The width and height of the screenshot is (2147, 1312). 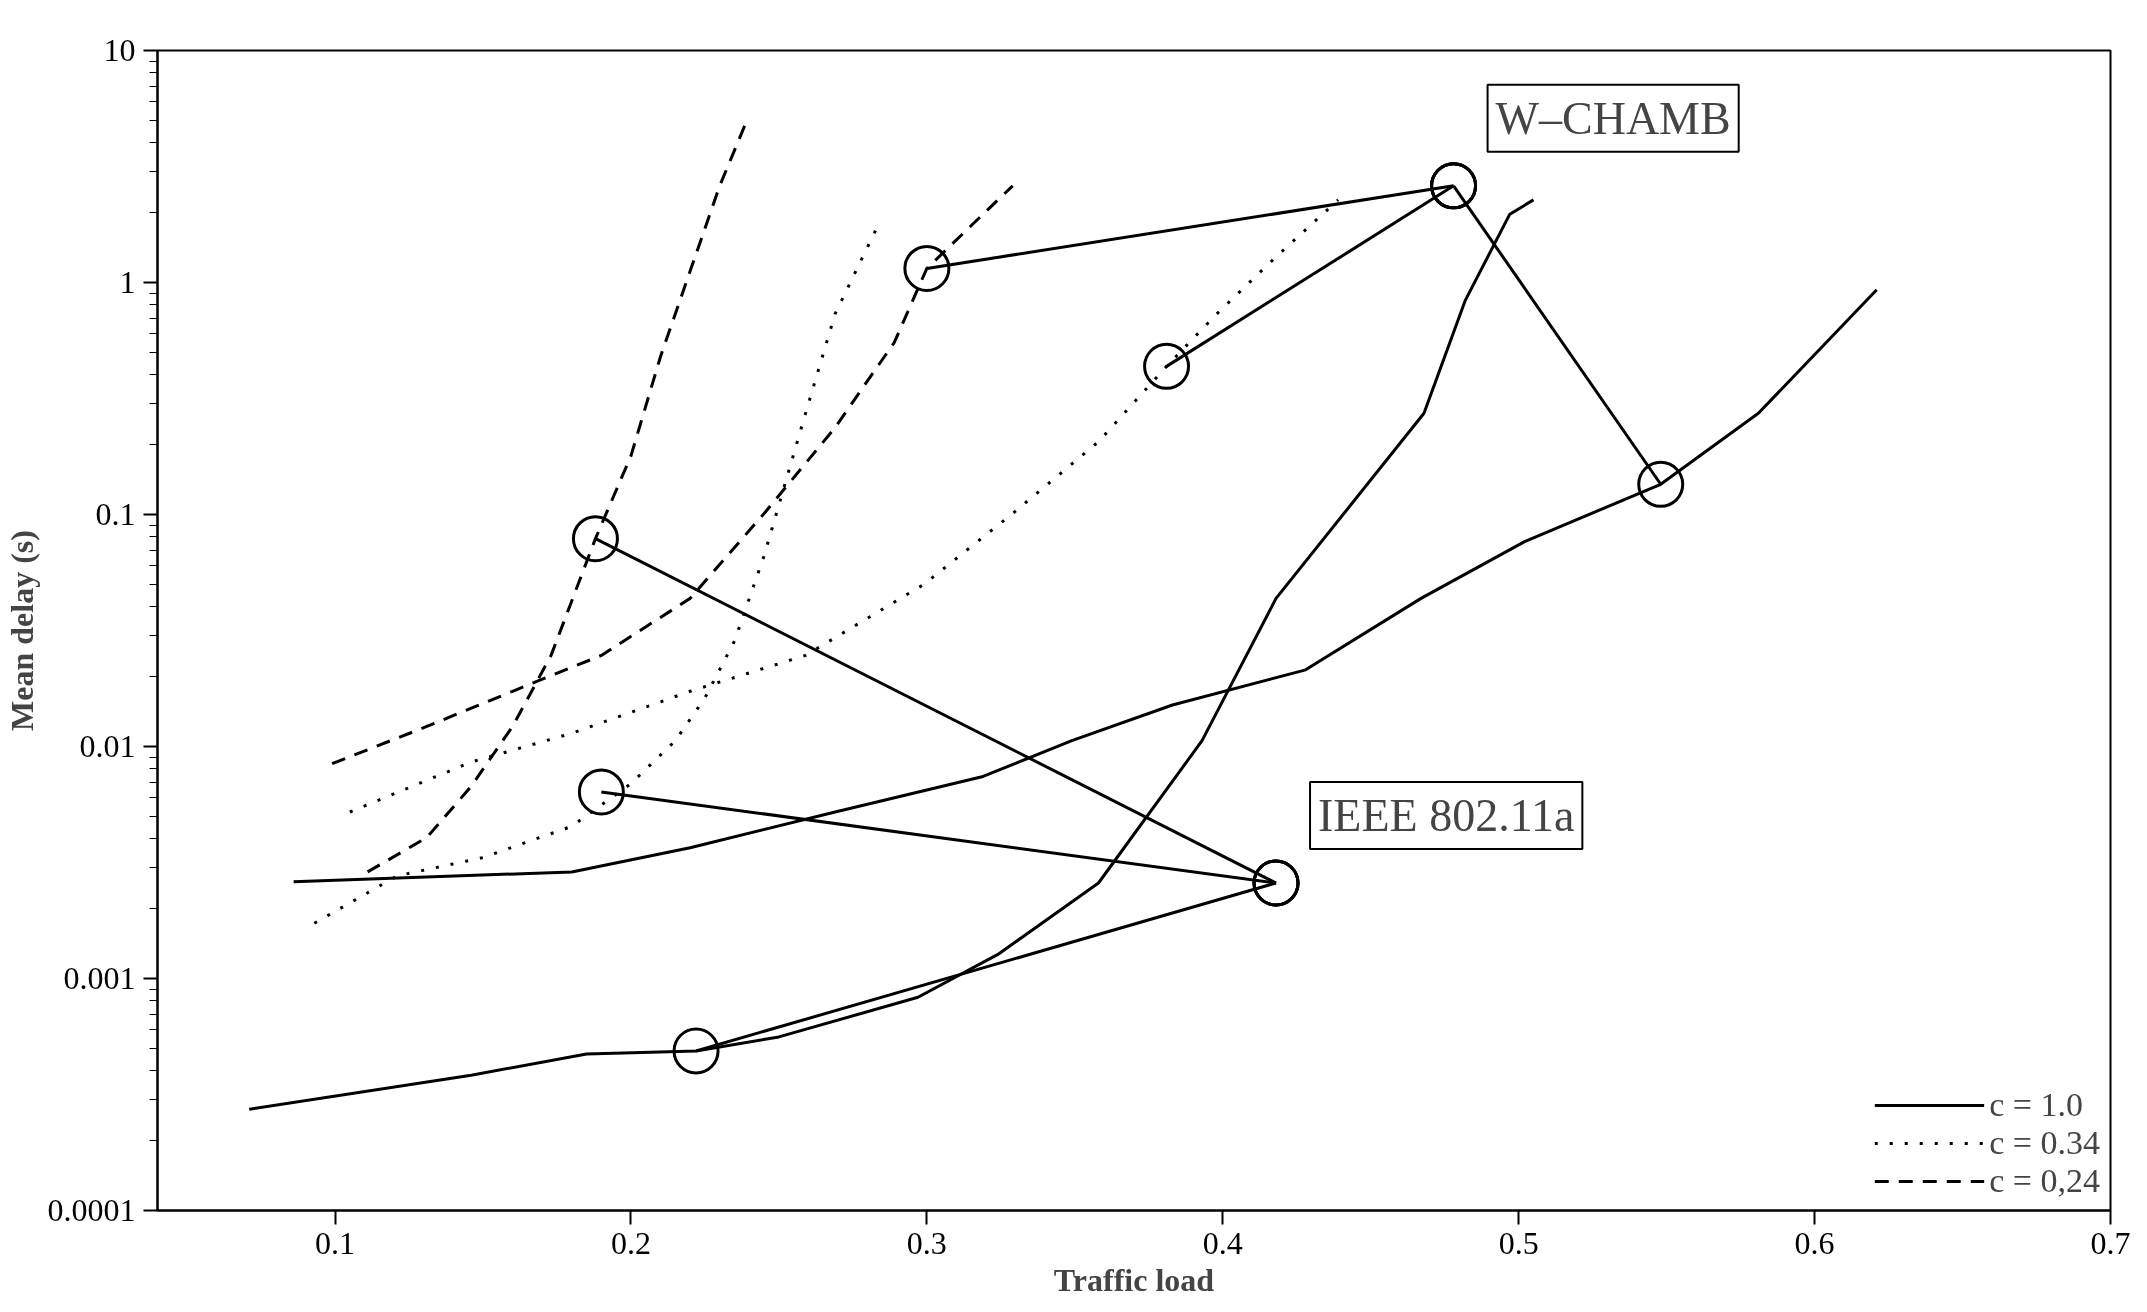 I want to click on legend-label: c = 0,24, so click(x=2044, y=1181).